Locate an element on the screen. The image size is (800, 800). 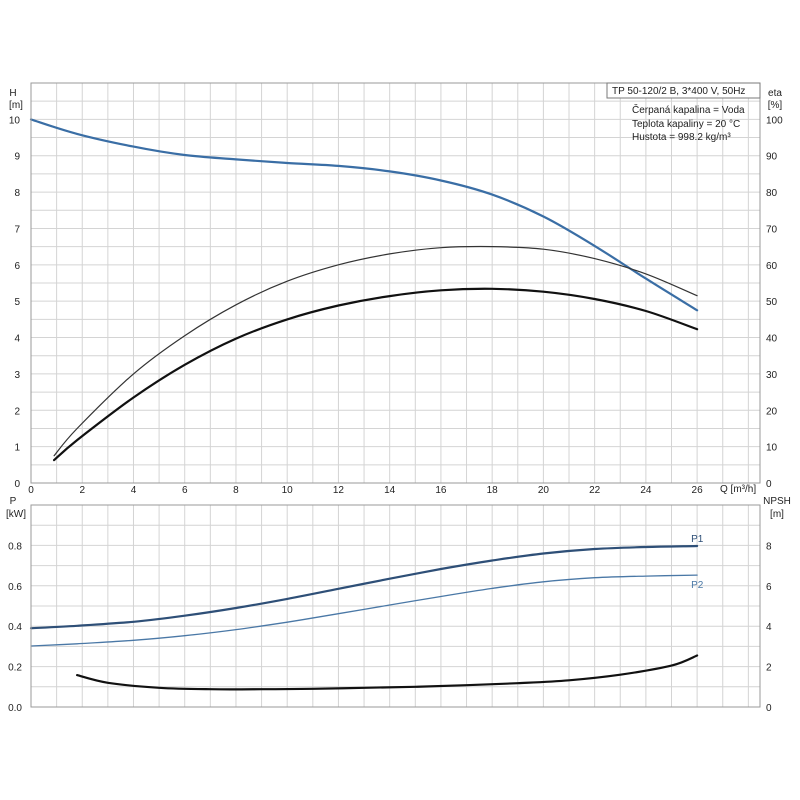
npsh-tick-label: 0 is located at coordinates (769, 708).